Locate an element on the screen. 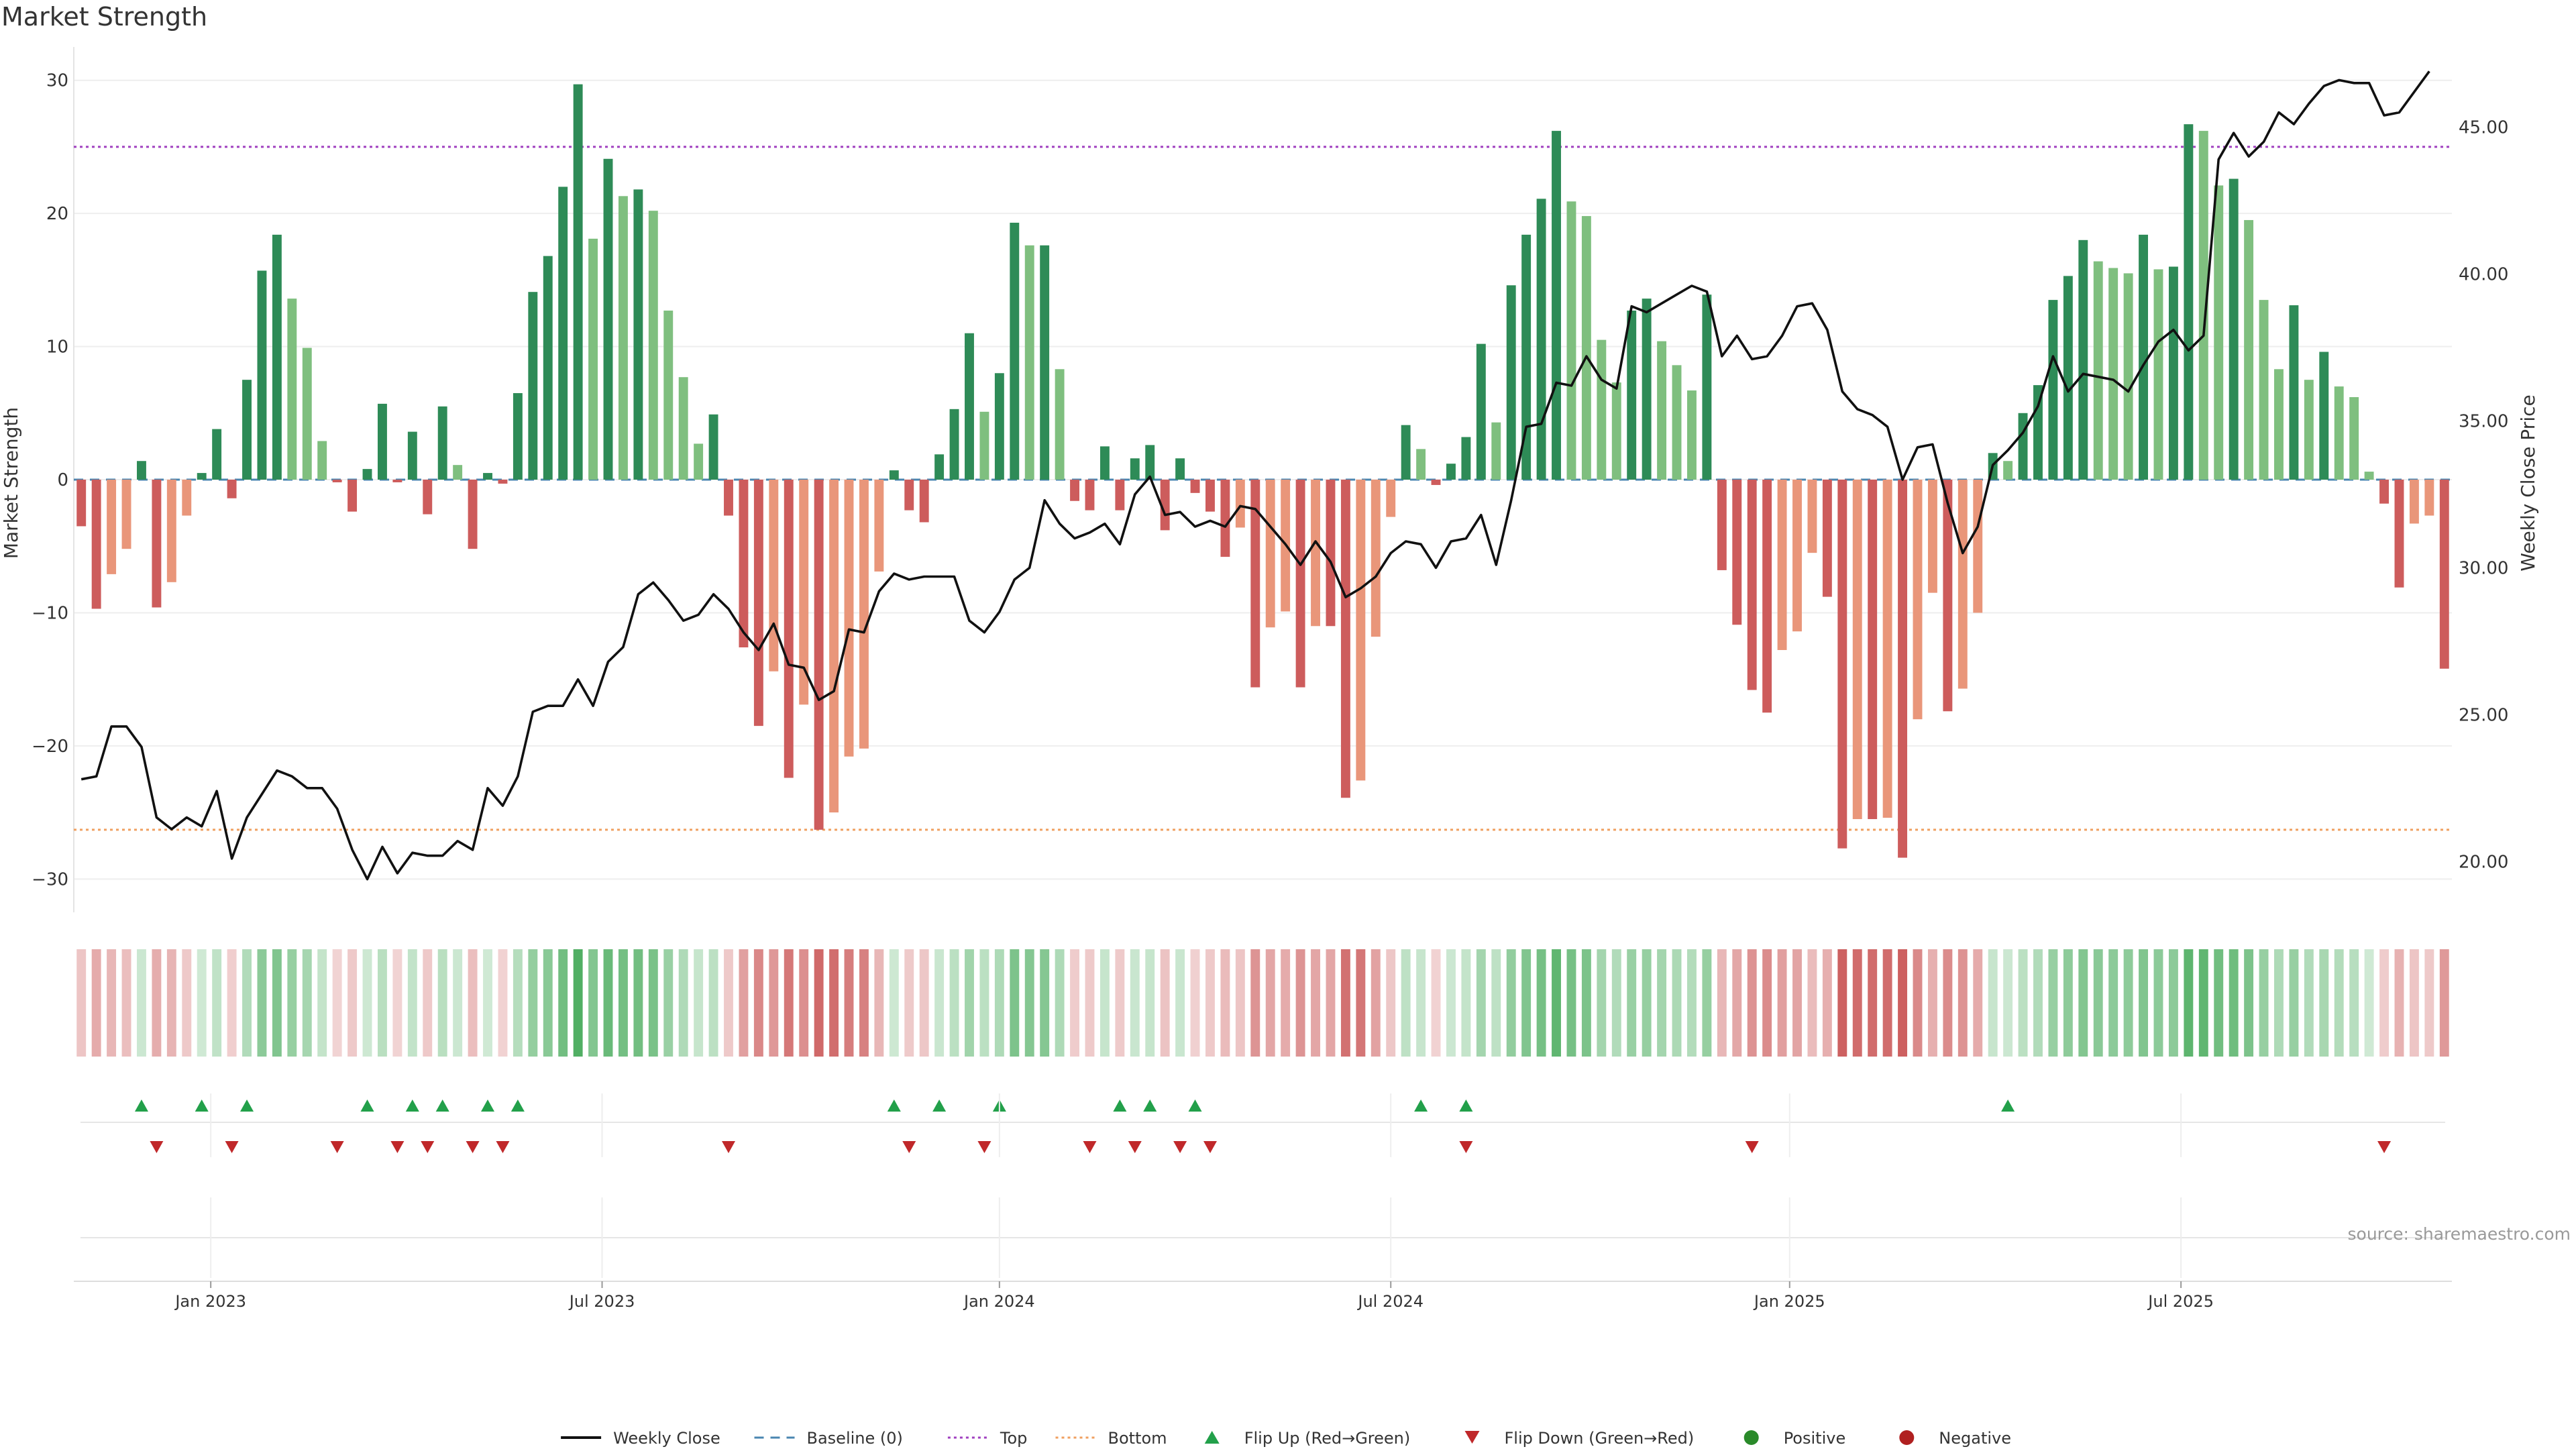  y-tick-right: 40.00 is located at coordinates (2483, 274).